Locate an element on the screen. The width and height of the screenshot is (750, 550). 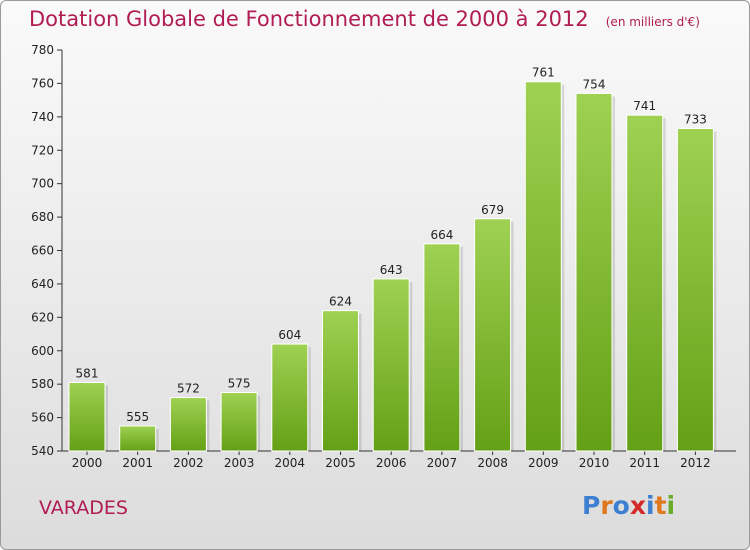
chart-subtitle: (en milliers d'€) is located at coordinates (652, 22).